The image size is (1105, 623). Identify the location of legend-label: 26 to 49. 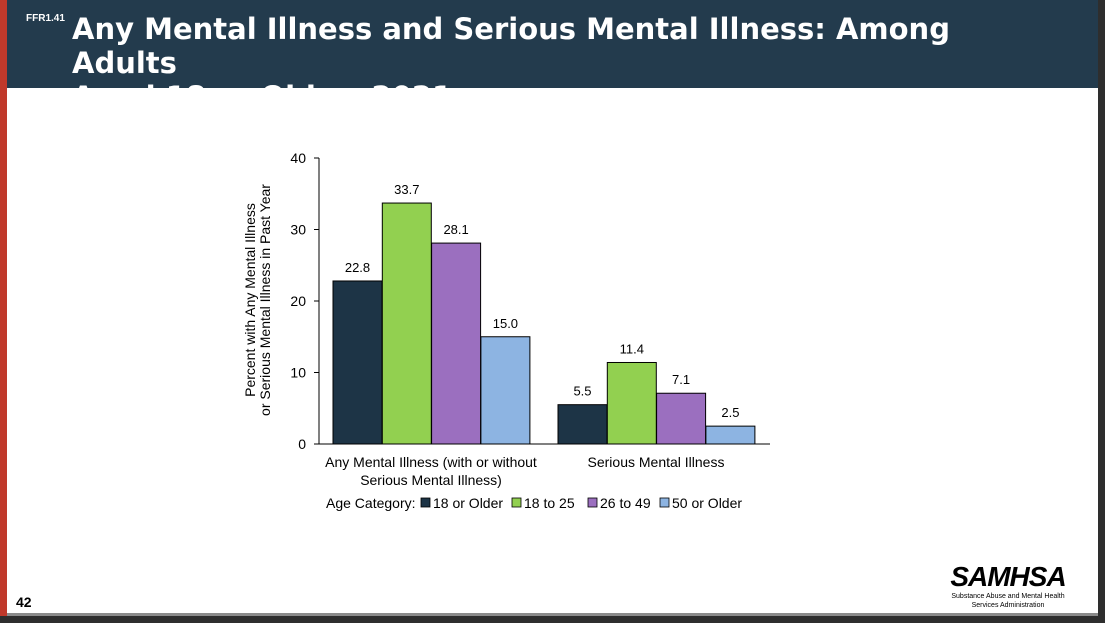
(625, 503).